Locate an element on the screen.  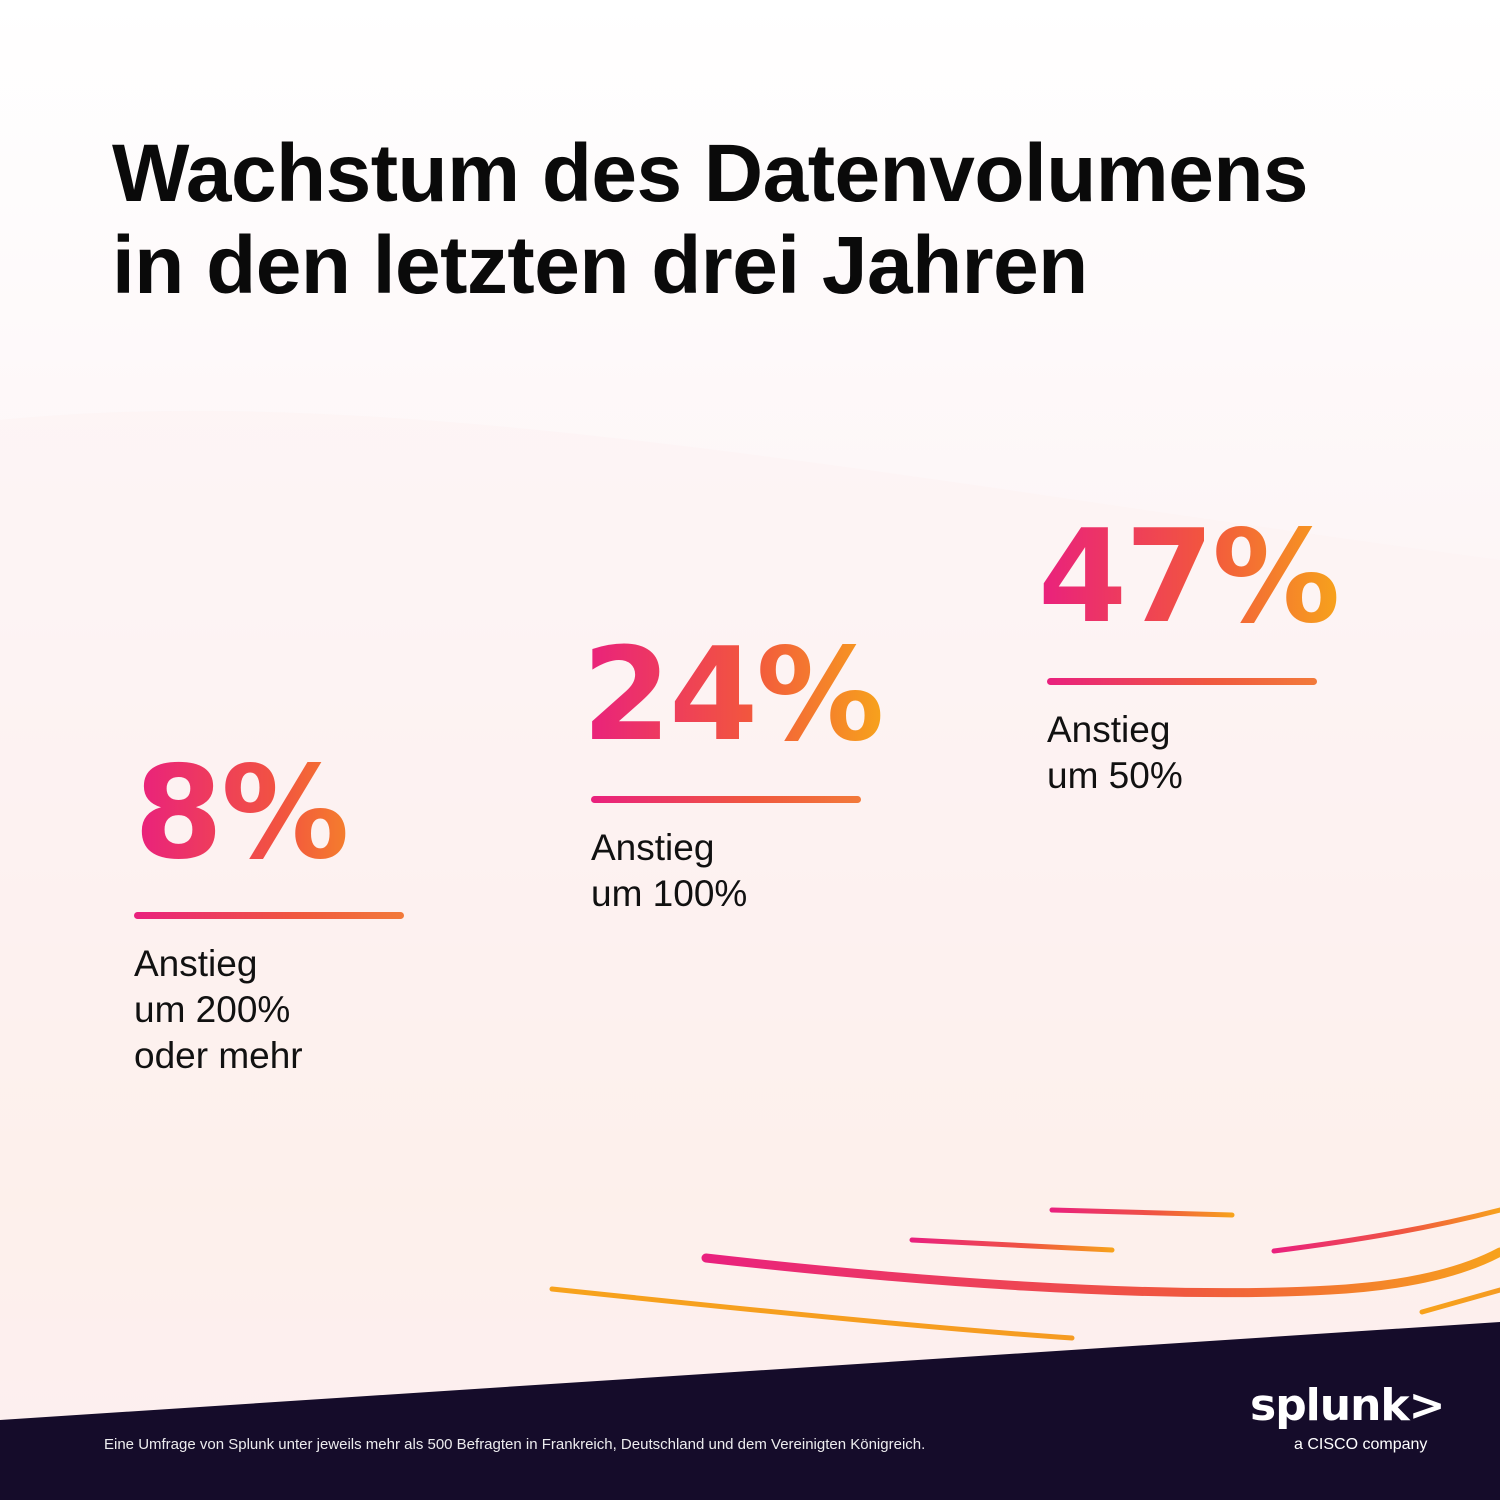
logo-wordmark: splunk> is located at coordinates (1348, 1405).